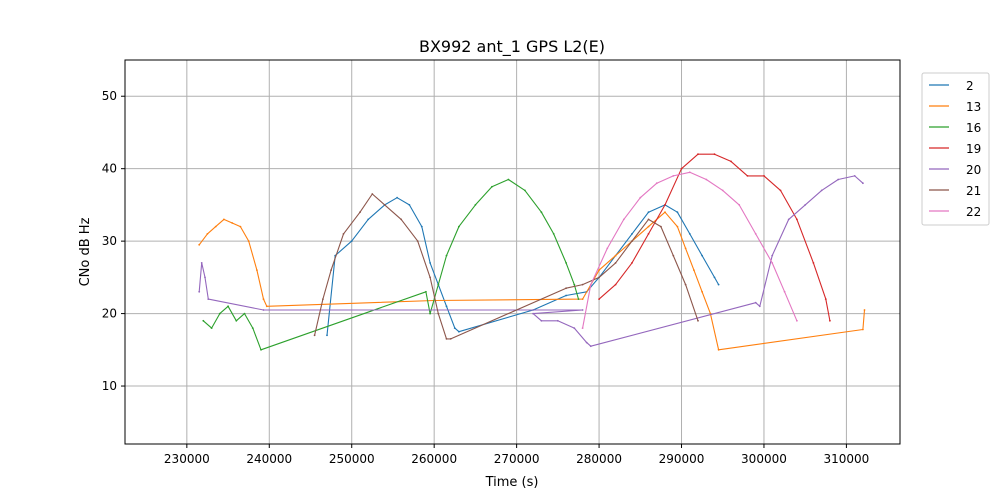  What do you see at coordinates (109, 241) in the screenshot?
I see `y-tick-label: 30` at bounding box center [109, 241].